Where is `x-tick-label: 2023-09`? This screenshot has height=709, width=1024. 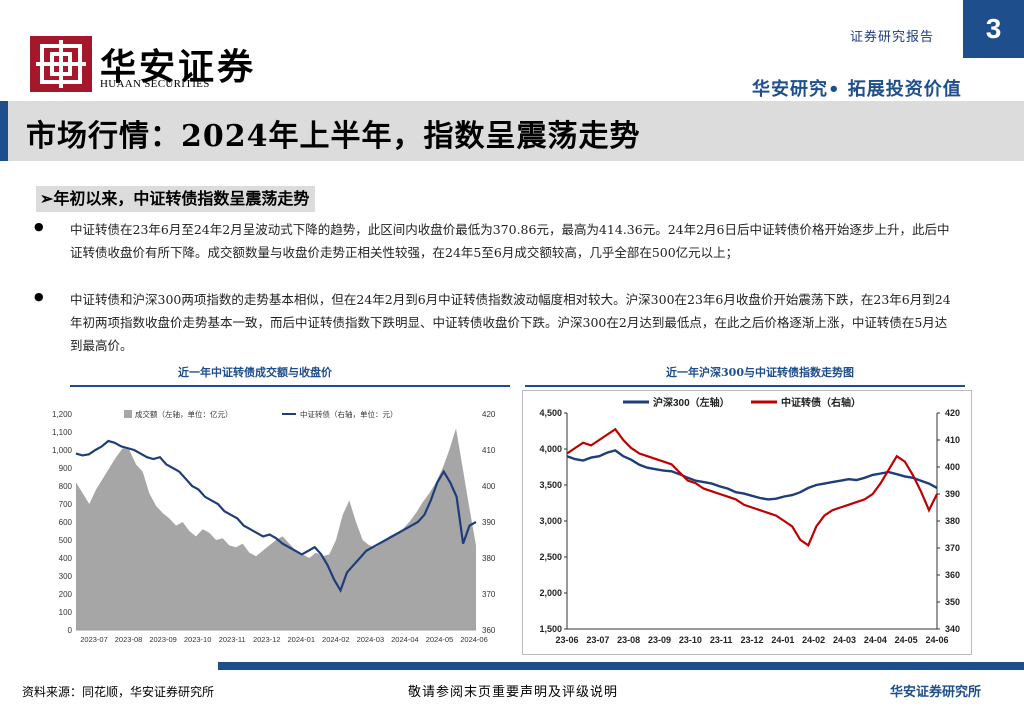
x-tick-label: 2023-09 is located at coordinates (163, 639).